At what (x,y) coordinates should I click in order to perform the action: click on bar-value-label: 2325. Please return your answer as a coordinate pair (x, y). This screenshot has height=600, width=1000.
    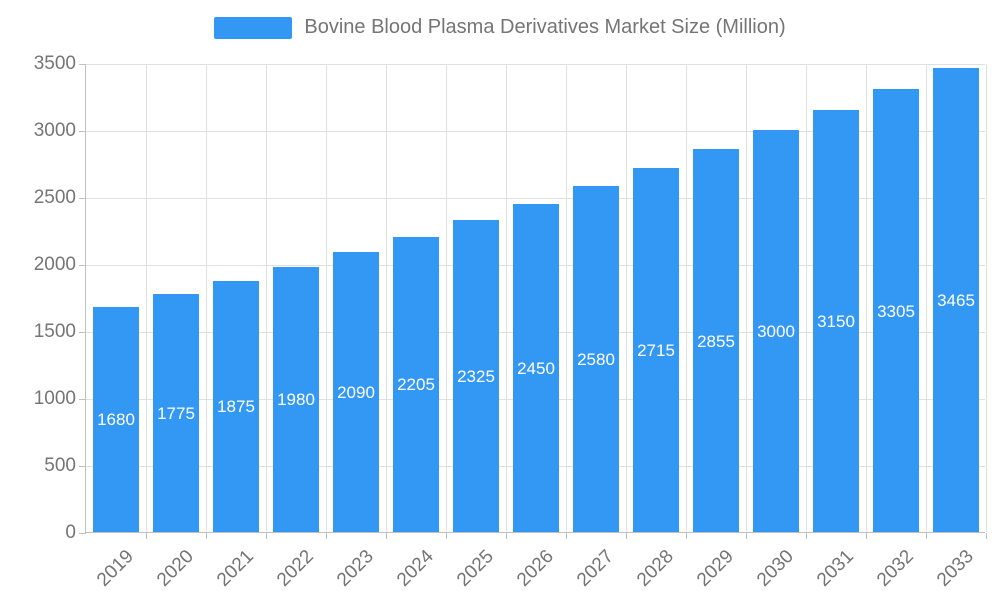
    Looking at the image, I should click on (476, 377).